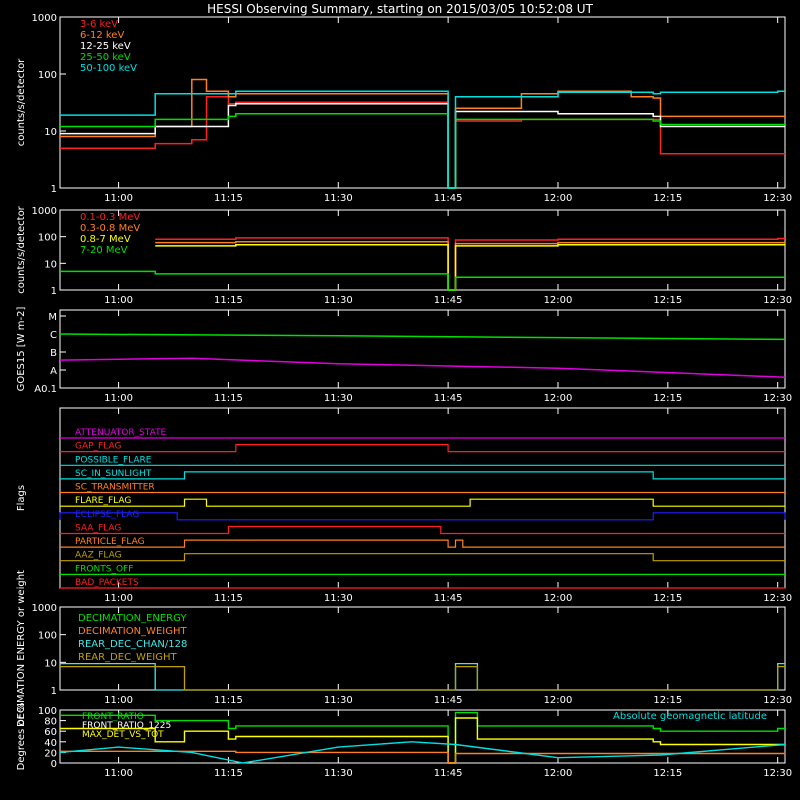 The height and width of the screenshot is (800, 800). I want to click on flag-label: AAZ_FLAG, so click(98, 556).